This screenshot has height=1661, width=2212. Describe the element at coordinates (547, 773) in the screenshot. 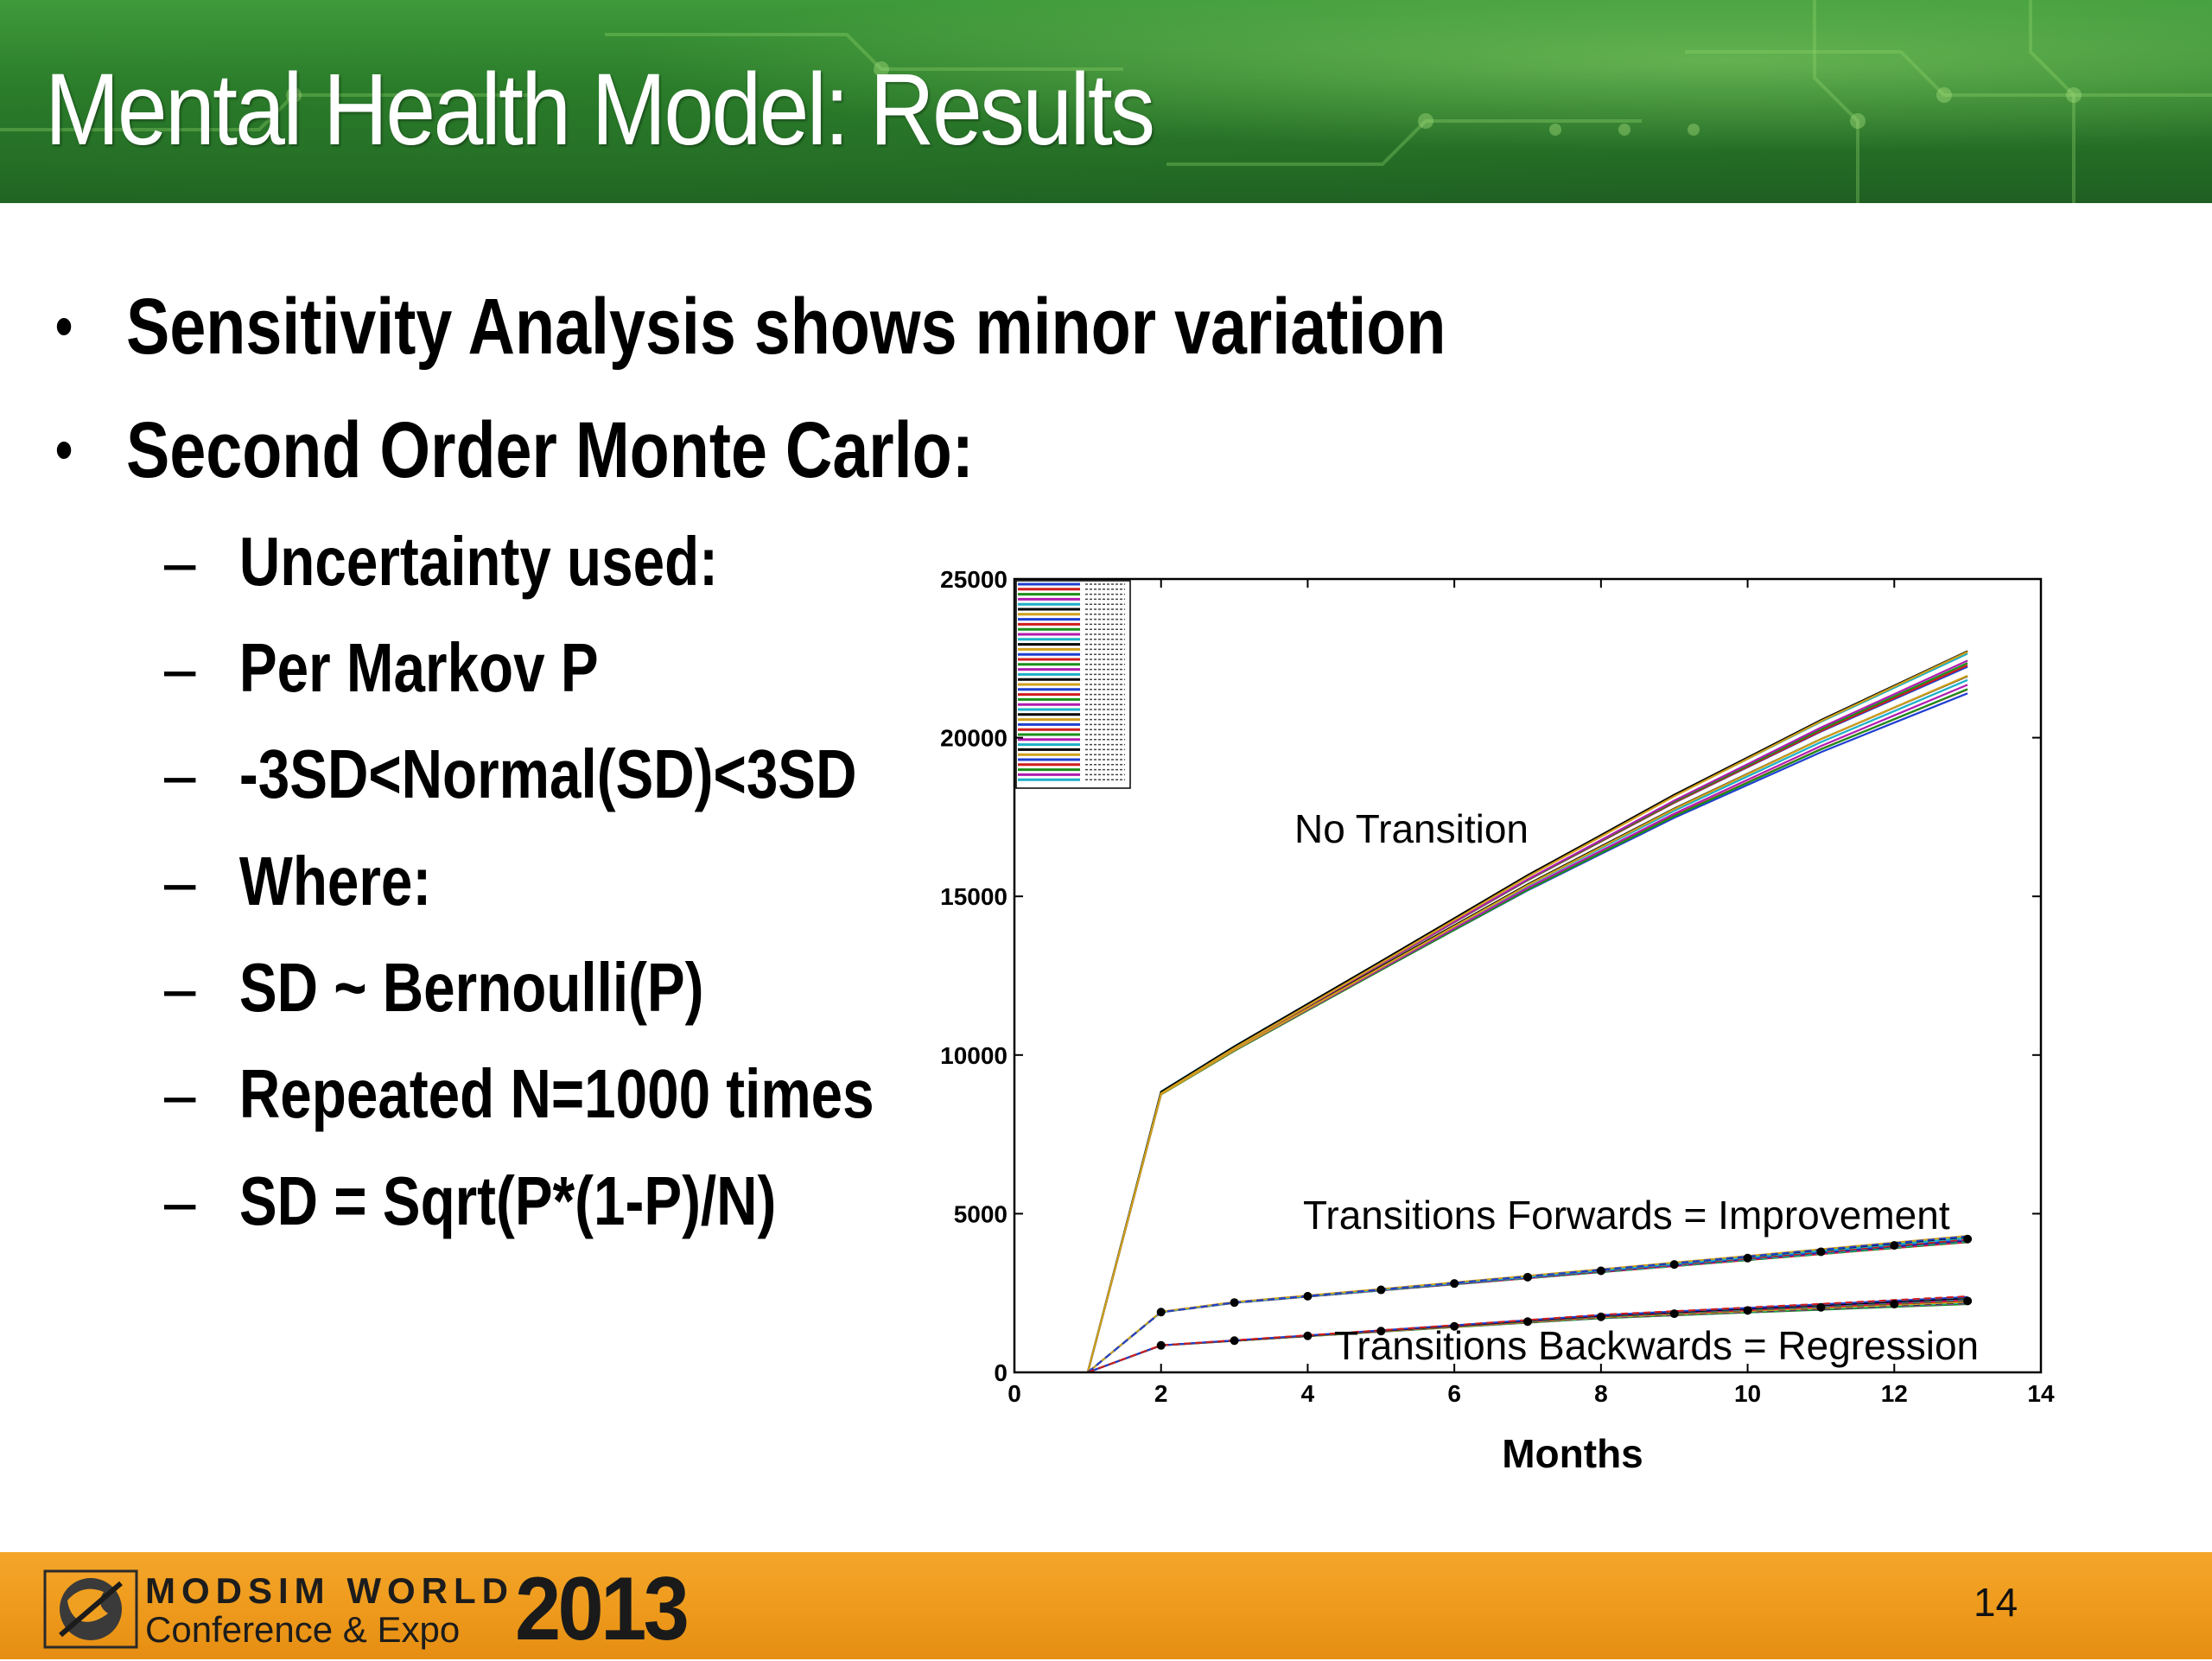

I see `sub-bullet-text: -3SD<Normal(SD)<3SD` at that location.